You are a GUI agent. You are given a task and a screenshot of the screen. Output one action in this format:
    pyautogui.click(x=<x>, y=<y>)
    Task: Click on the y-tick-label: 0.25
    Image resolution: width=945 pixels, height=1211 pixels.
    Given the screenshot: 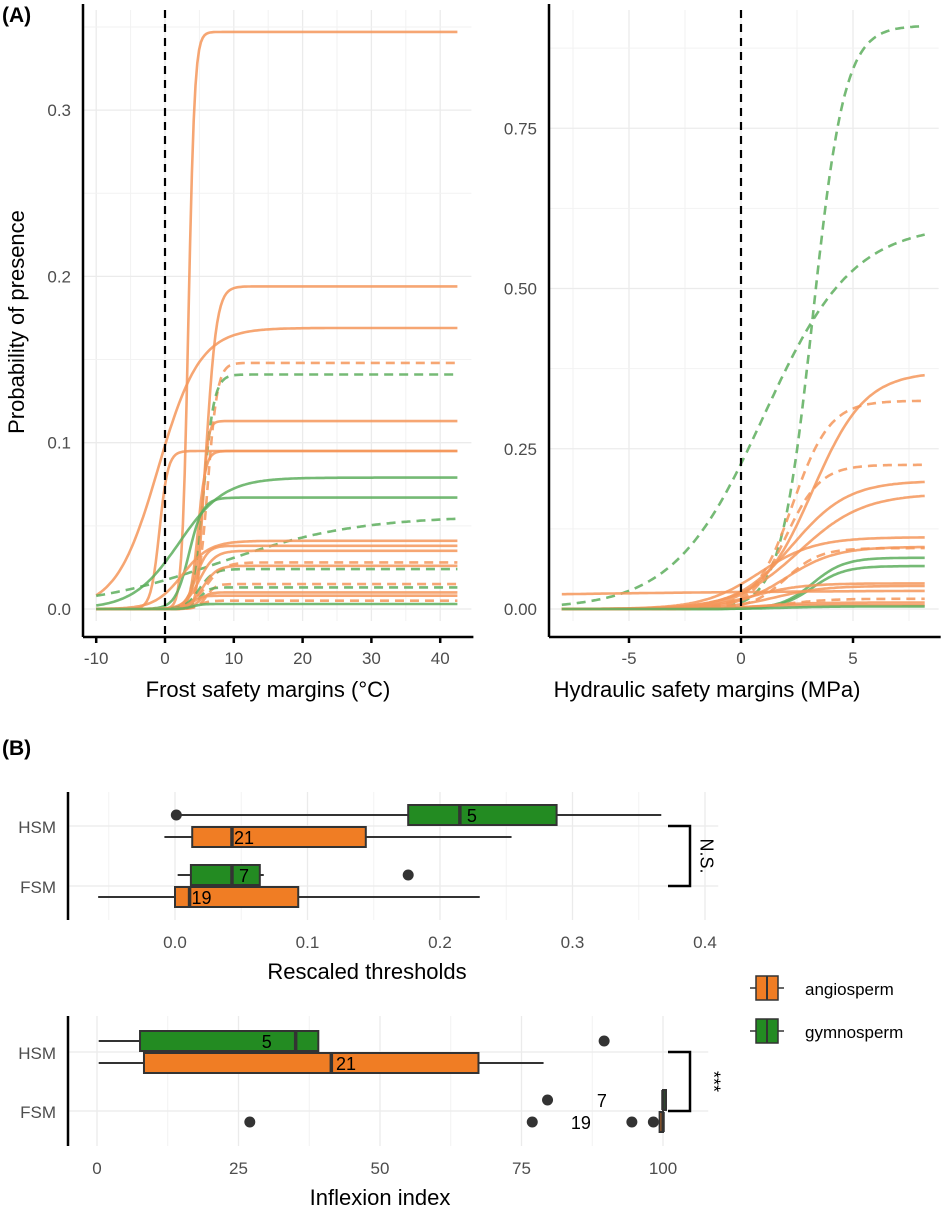 What is the action you would take?
    pyautogui.click(x=520, y=449)
    